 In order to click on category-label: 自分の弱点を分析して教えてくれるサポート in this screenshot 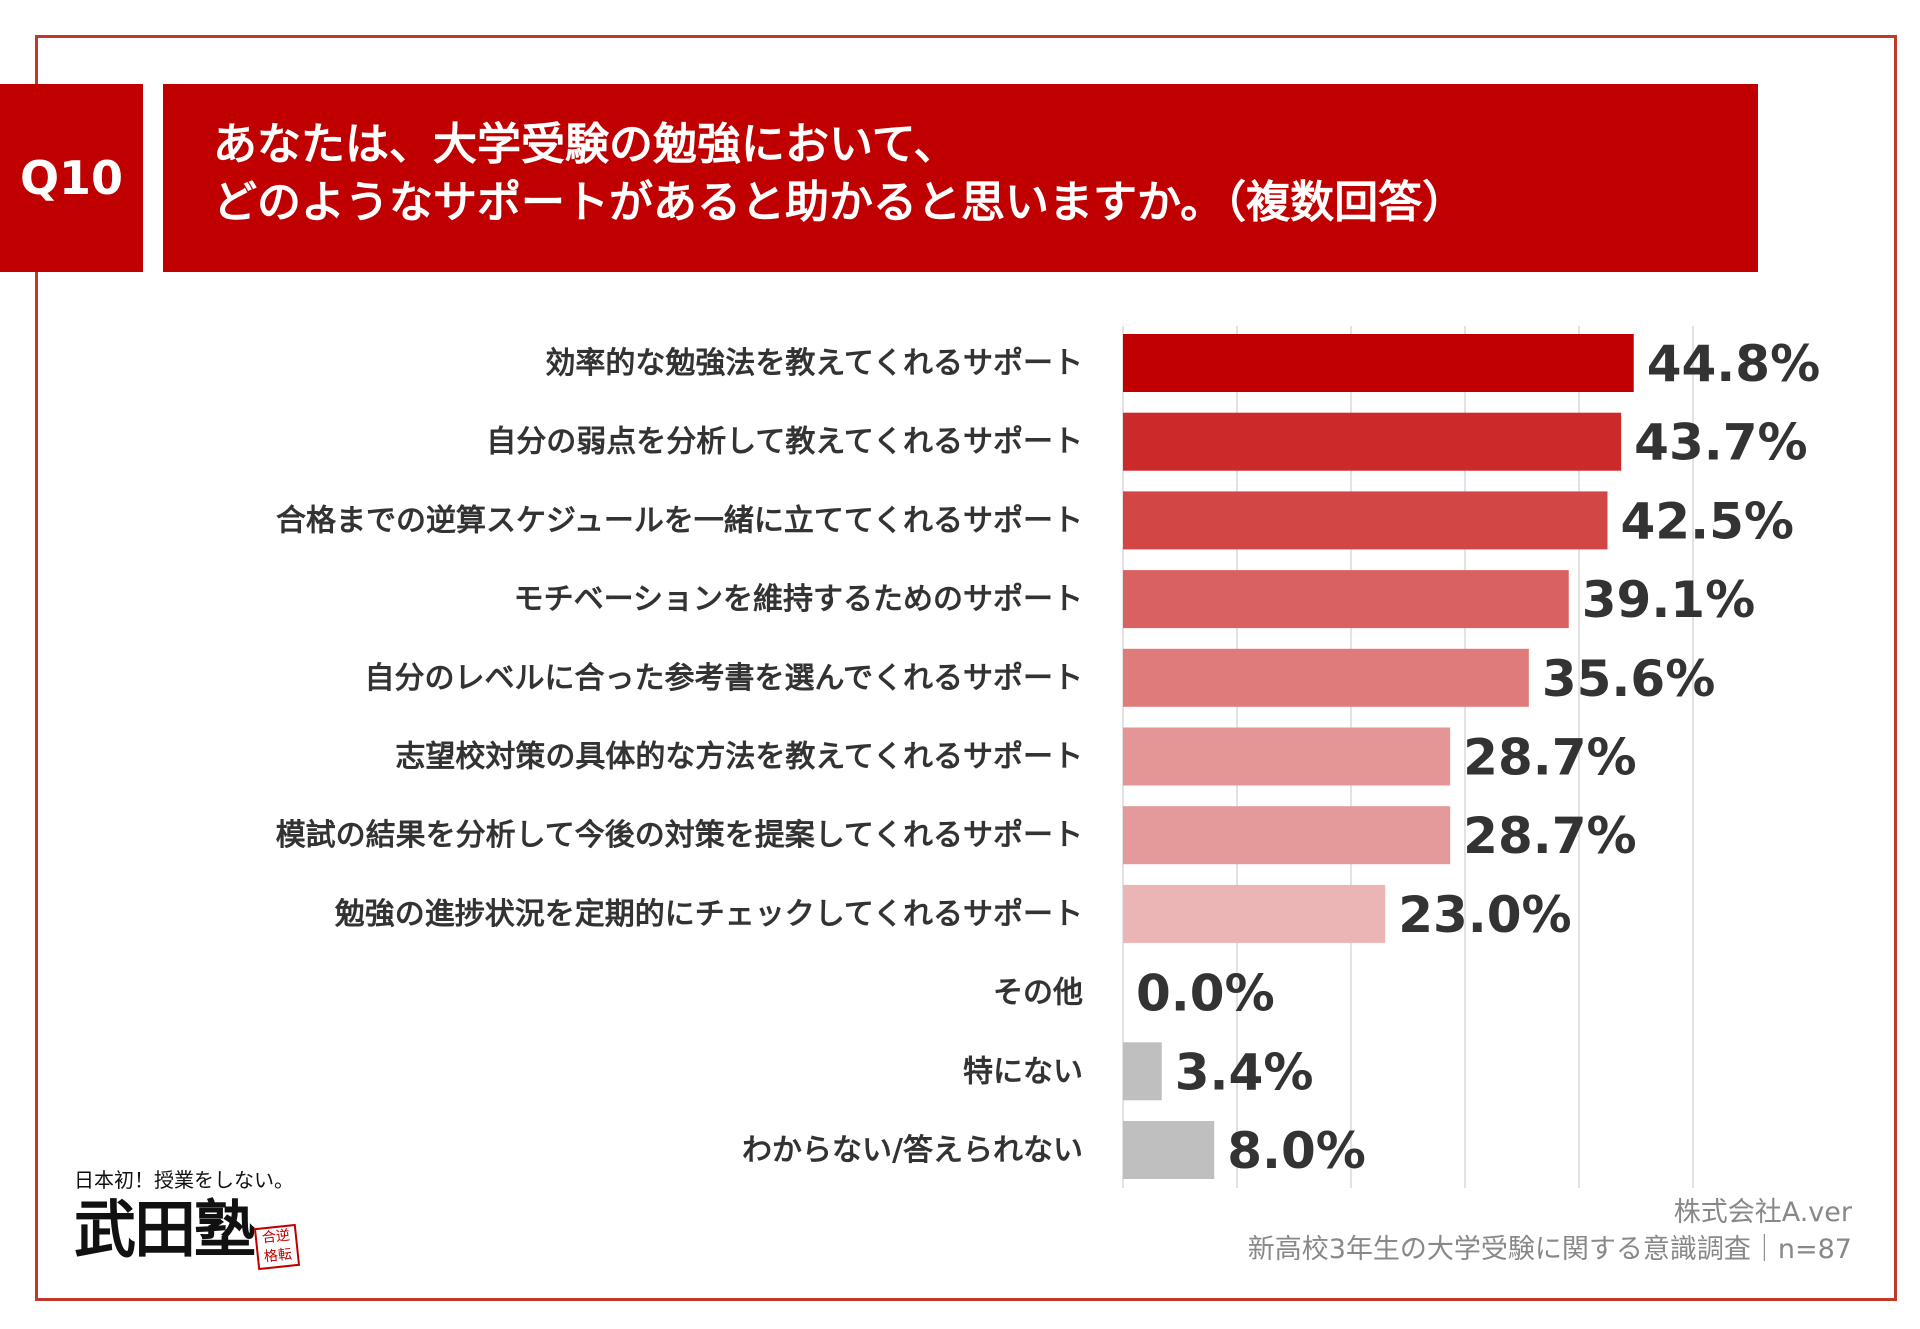, I will do `click(784, 442)`.